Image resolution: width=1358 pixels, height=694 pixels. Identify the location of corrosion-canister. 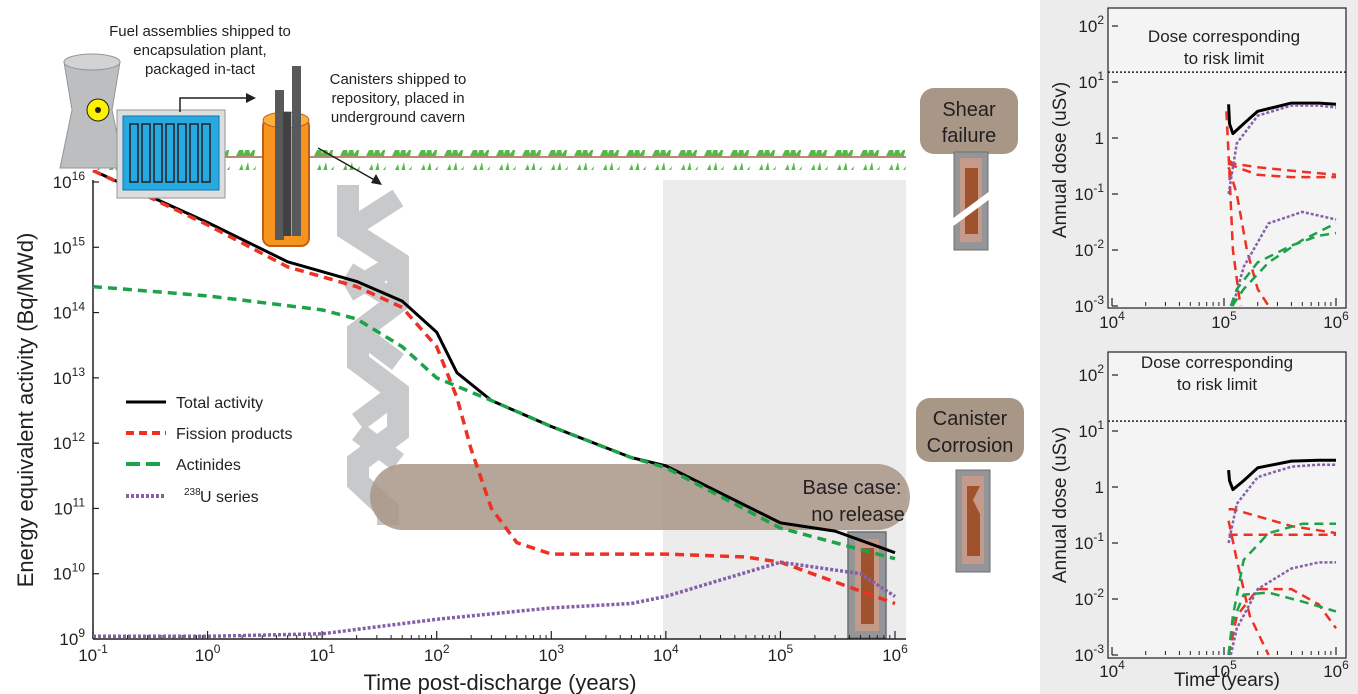
(973, 521).